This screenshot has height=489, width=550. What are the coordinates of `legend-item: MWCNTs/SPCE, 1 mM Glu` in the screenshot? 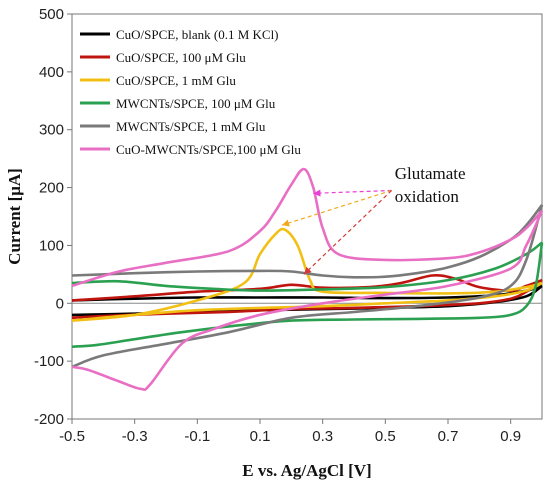 It's located at (173, 126).